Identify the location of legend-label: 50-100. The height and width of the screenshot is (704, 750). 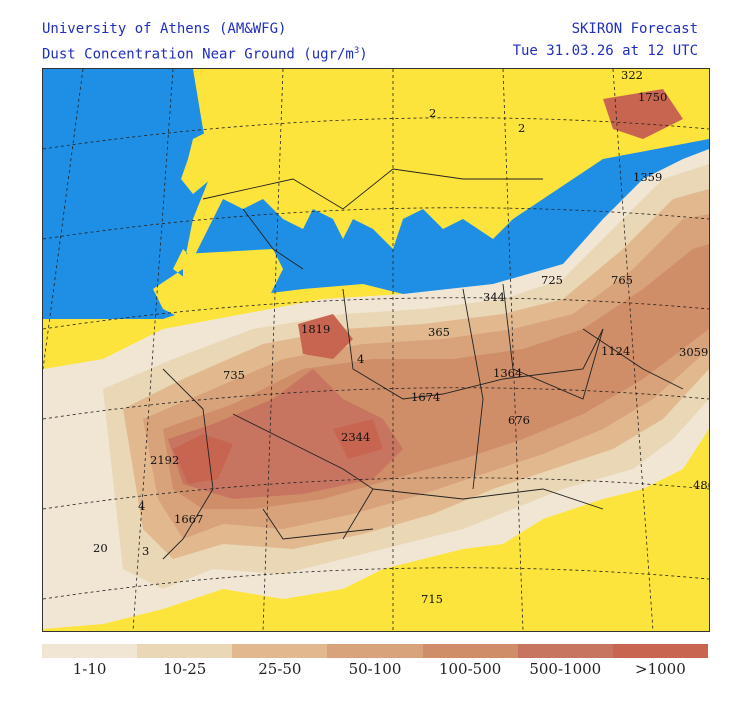
(375, 669).